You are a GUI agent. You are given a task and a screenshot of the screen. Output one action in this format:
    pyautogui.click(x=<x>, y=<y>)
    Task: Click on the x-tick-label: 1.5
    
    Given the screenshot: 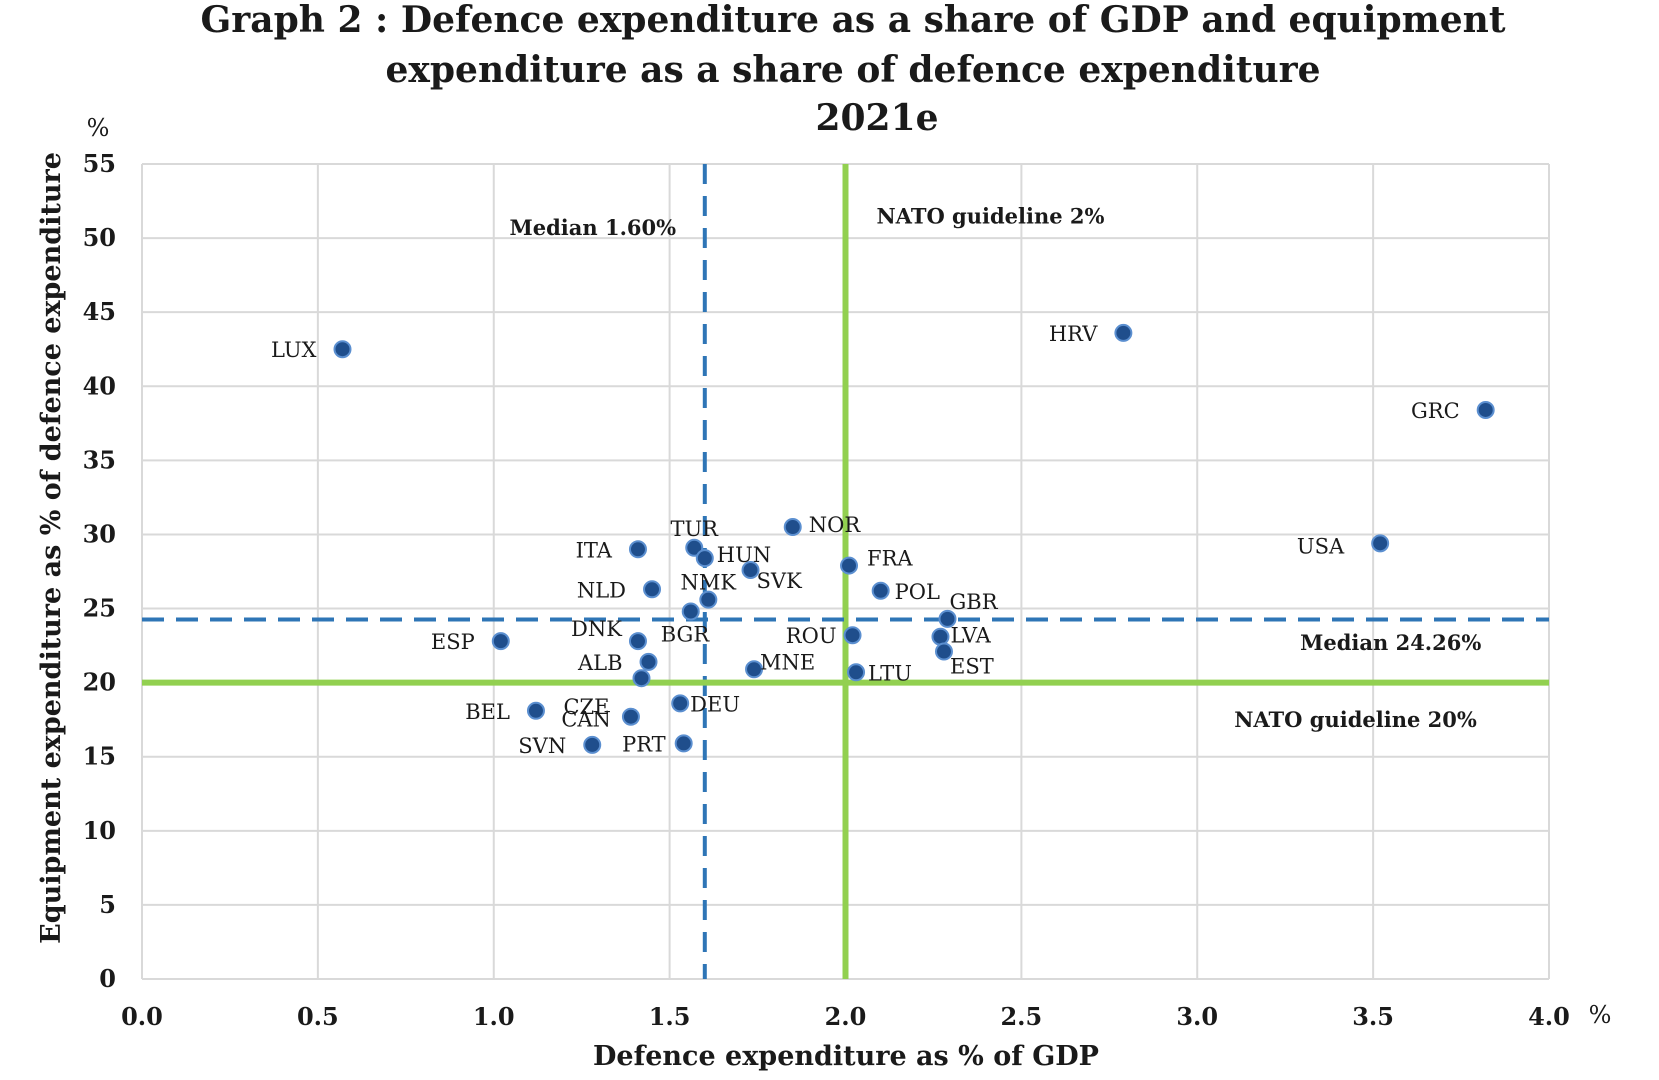 What is the action you would take?
    pyautogui.click(x=670, y=1016)
    